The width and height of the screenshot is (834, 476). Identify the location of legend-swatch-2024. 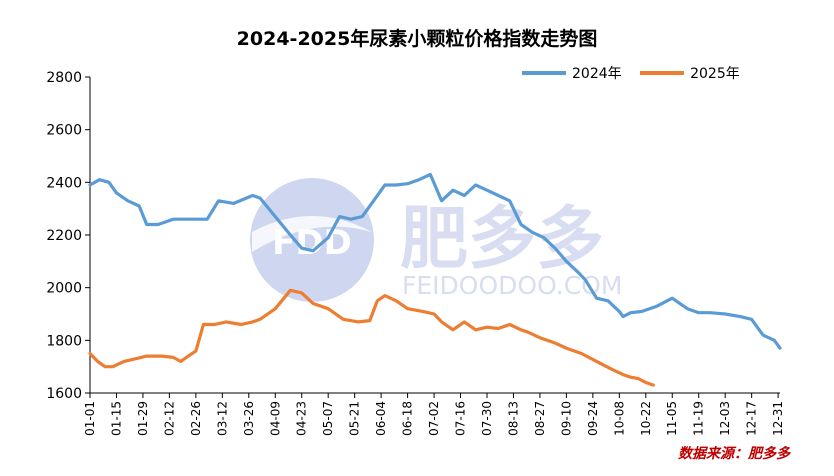
(544, 73).